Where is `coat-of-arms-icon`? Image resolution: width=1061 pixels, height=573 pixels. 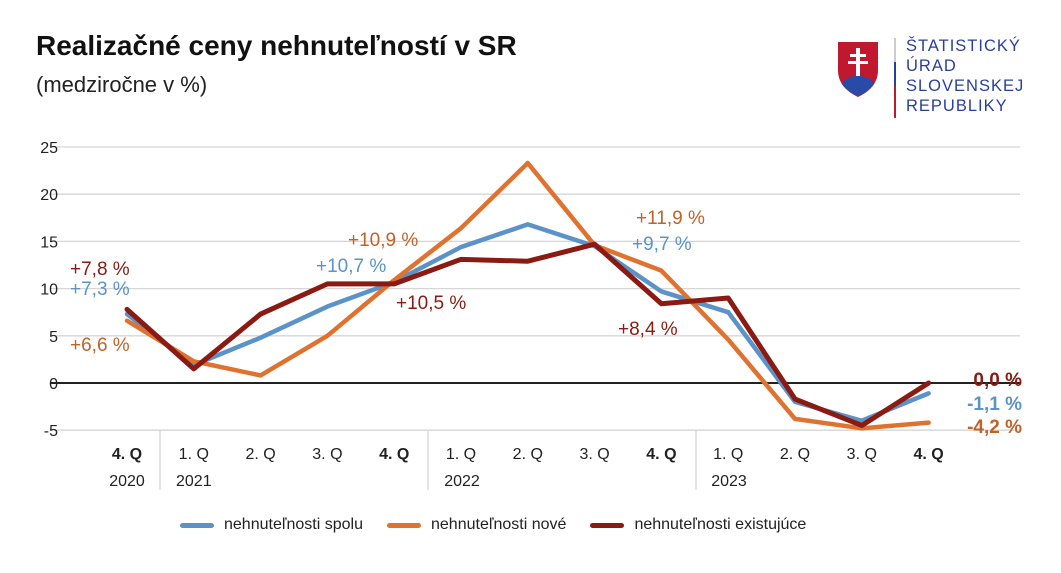 coat-of-arms-icon is located at coordinates (858, 69).